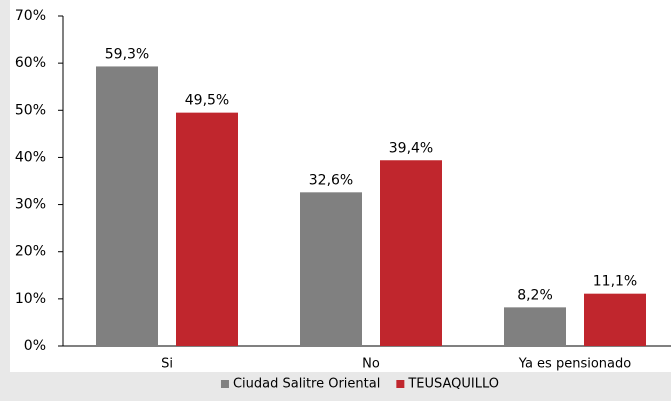  Describe the element at coordinates (411, 148) in the screenshot. I see `value-label: 39,4%` at that location.